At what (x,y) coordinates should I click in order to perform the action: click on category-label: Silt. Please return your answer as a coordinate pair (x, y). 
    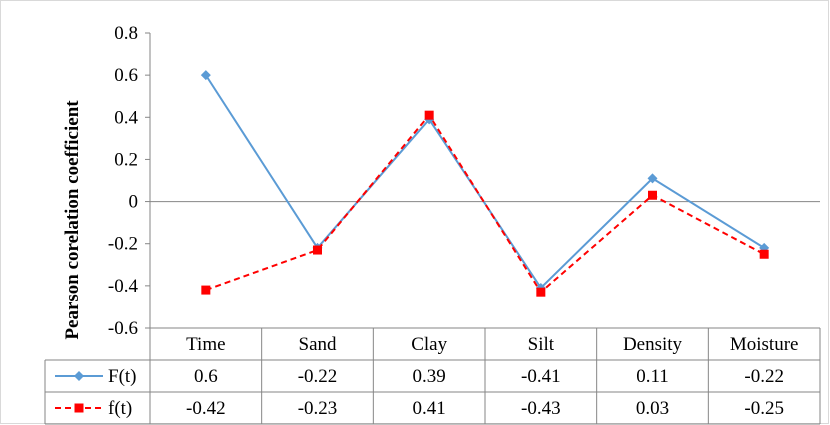
    Looking at the image, I should click on (541, 344).